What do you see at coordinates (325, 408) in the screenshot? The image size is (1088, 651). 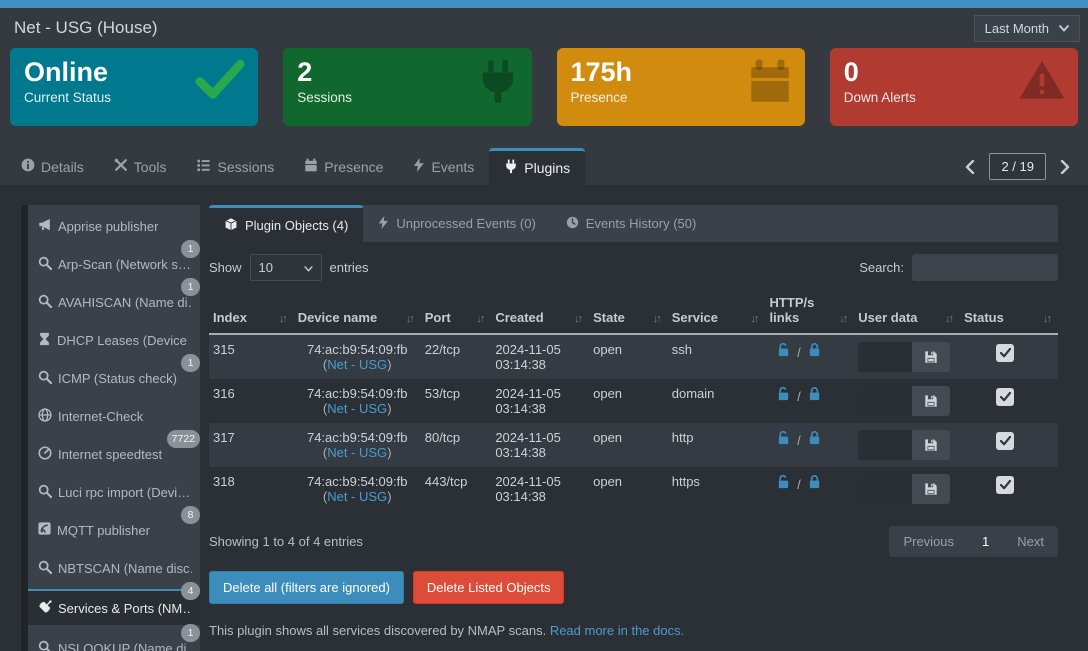 I see `paren: (` at bounding box center [325, 408].